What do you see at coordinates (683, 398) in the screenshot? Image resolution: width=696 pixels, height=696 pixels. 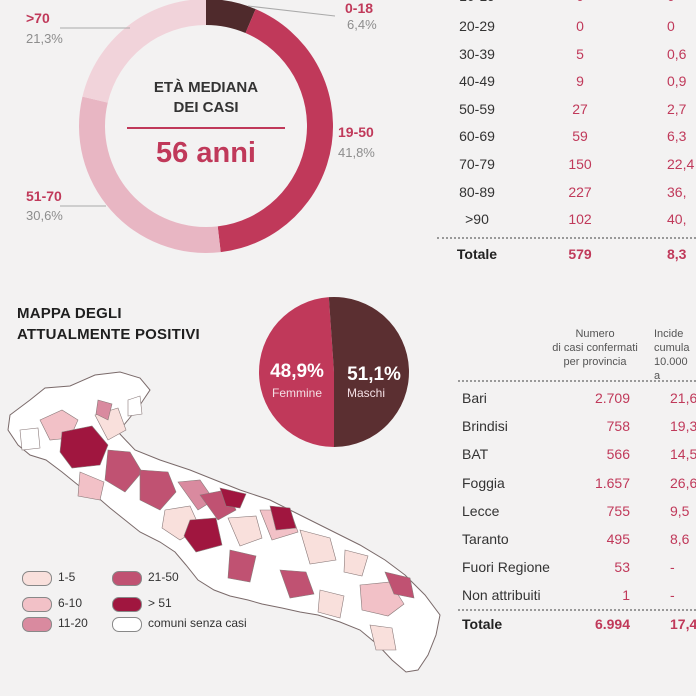 I see `province-incidence: 21,6` at bounding box center [683, 398].